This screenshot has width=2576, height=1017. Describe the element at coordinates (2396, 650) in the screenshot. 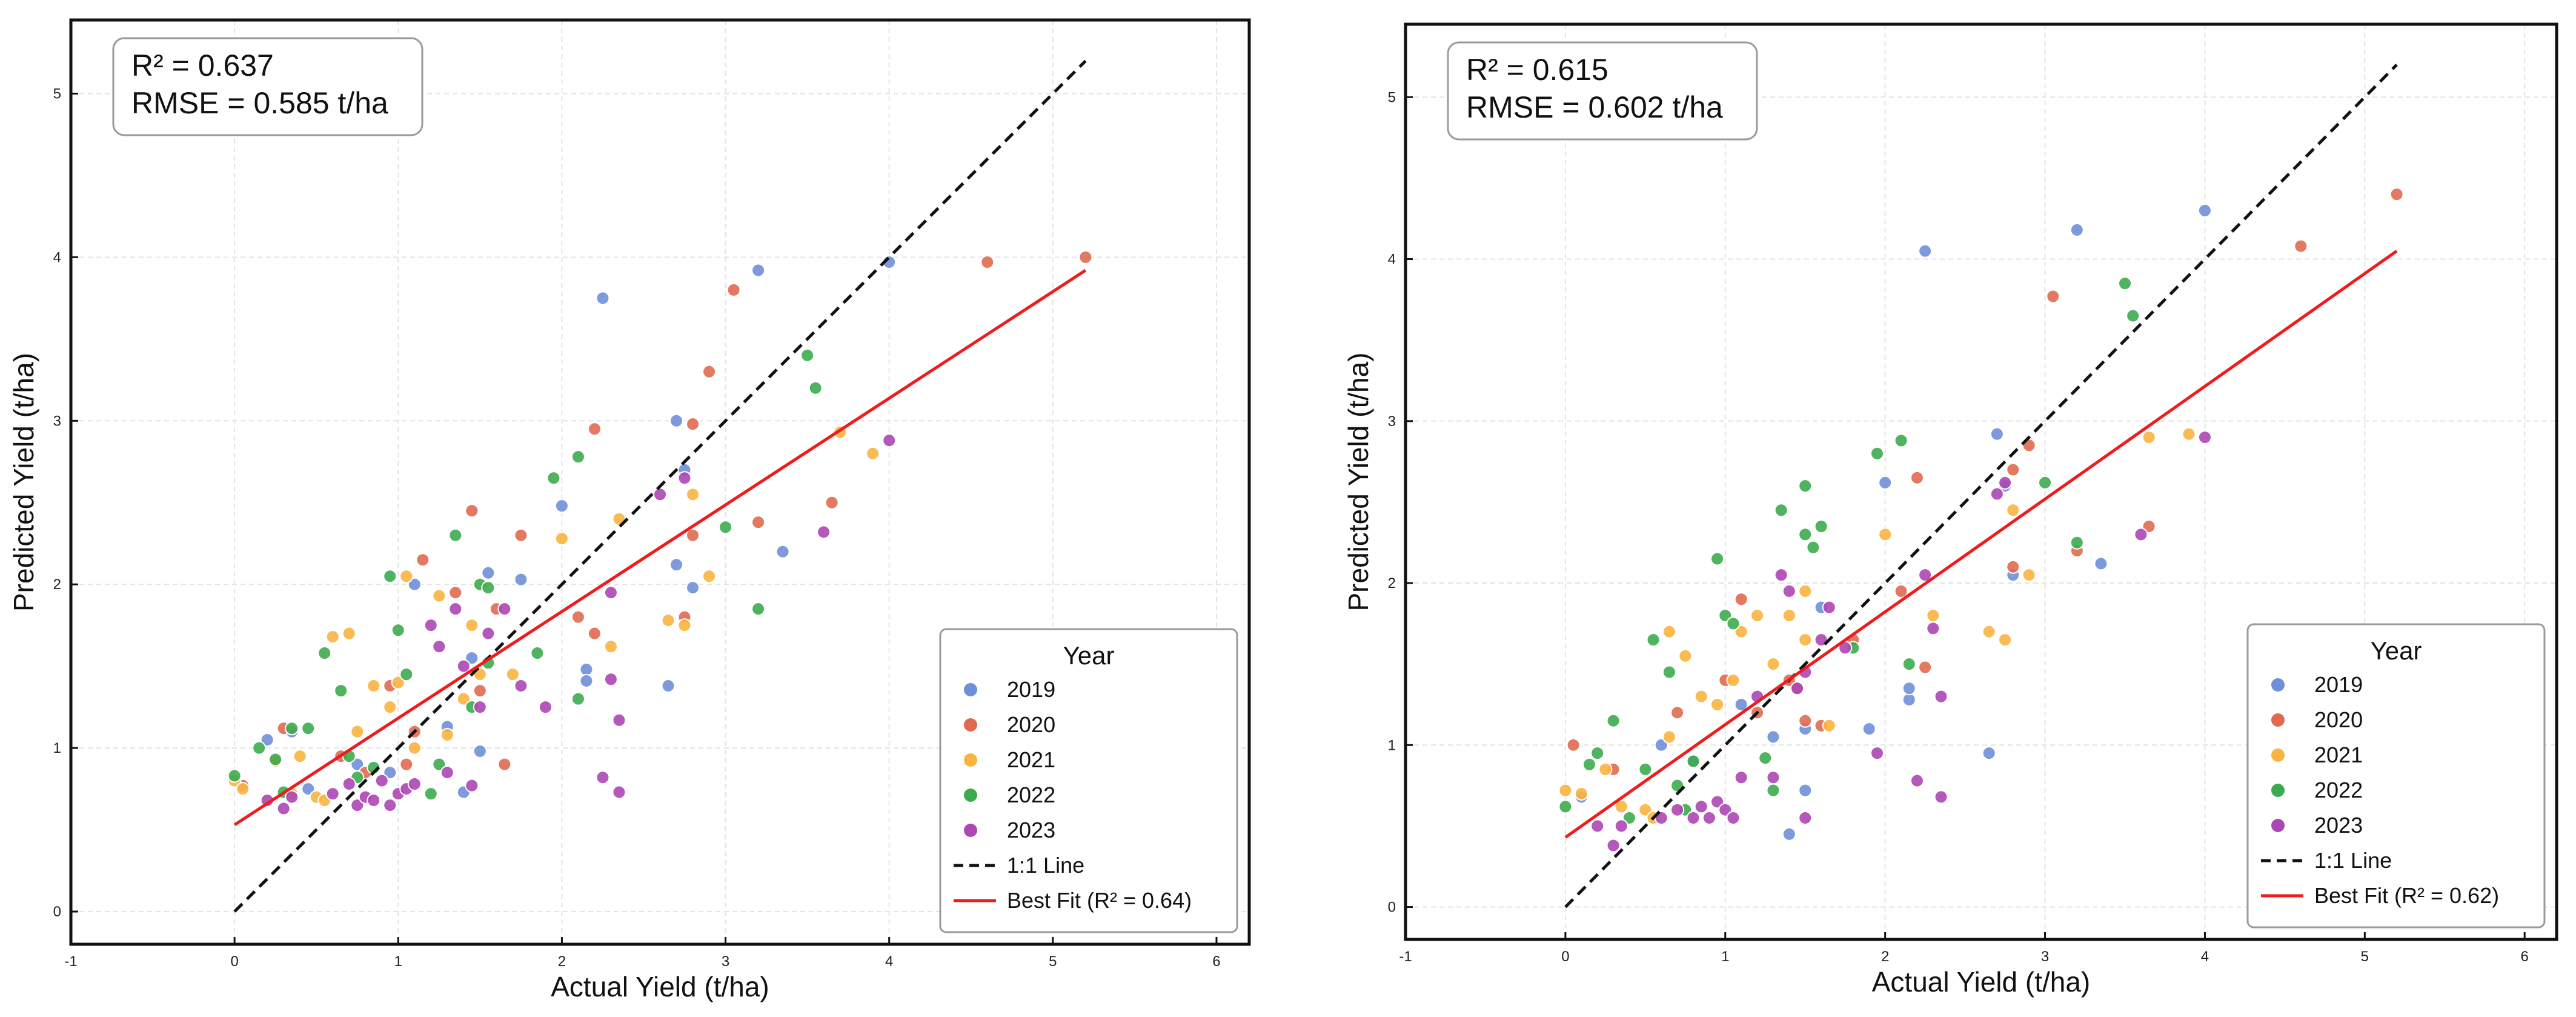

I see `legend-title: Year` at that location.